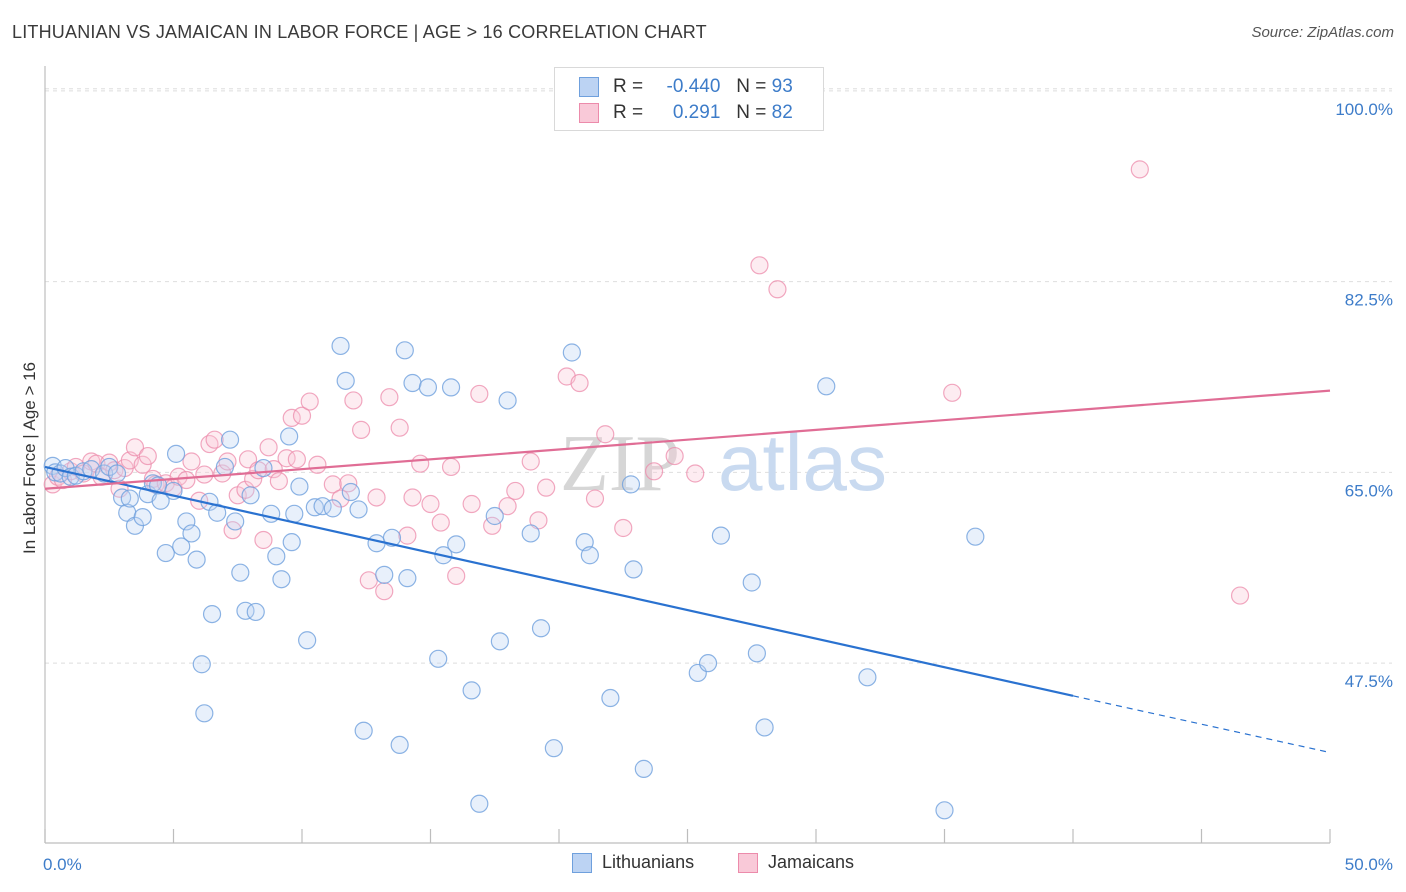  Describe the element at coordinates (796, 862) in the screenshot. I see `legend-item-jamaicans: Jamaicans` at that location.